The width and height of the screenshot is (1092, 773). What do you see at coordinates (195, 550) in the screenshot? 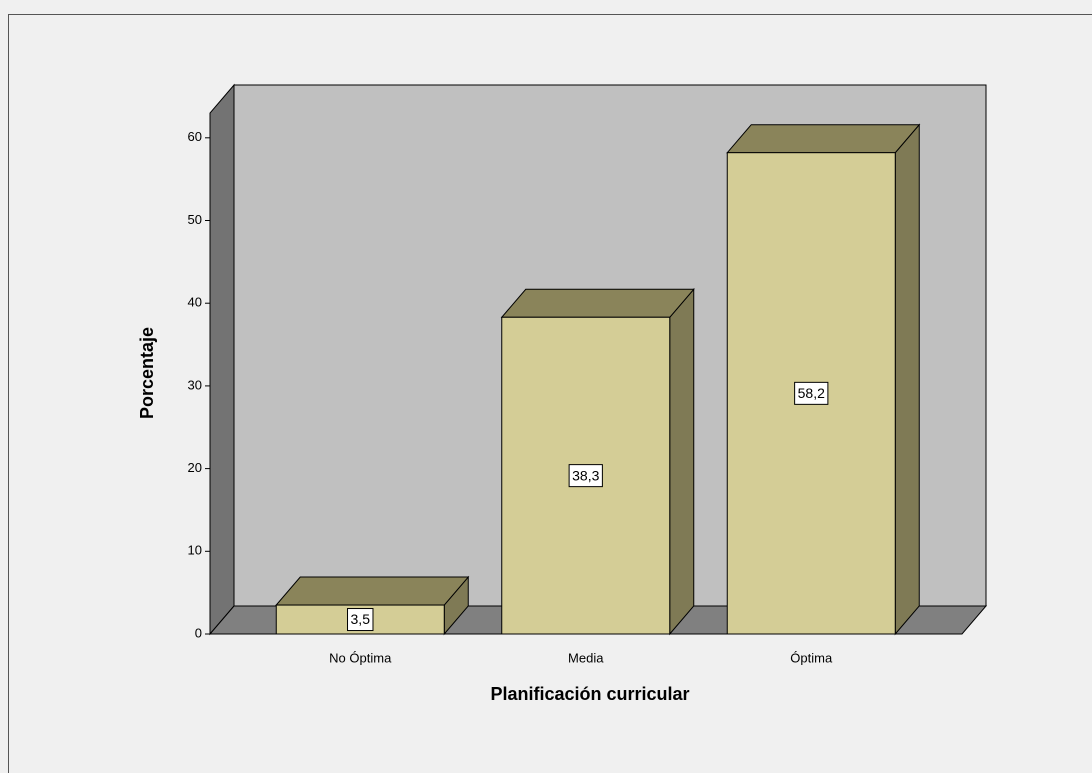
I see `y-tick-label: 10` at bounding box center [195, 550].